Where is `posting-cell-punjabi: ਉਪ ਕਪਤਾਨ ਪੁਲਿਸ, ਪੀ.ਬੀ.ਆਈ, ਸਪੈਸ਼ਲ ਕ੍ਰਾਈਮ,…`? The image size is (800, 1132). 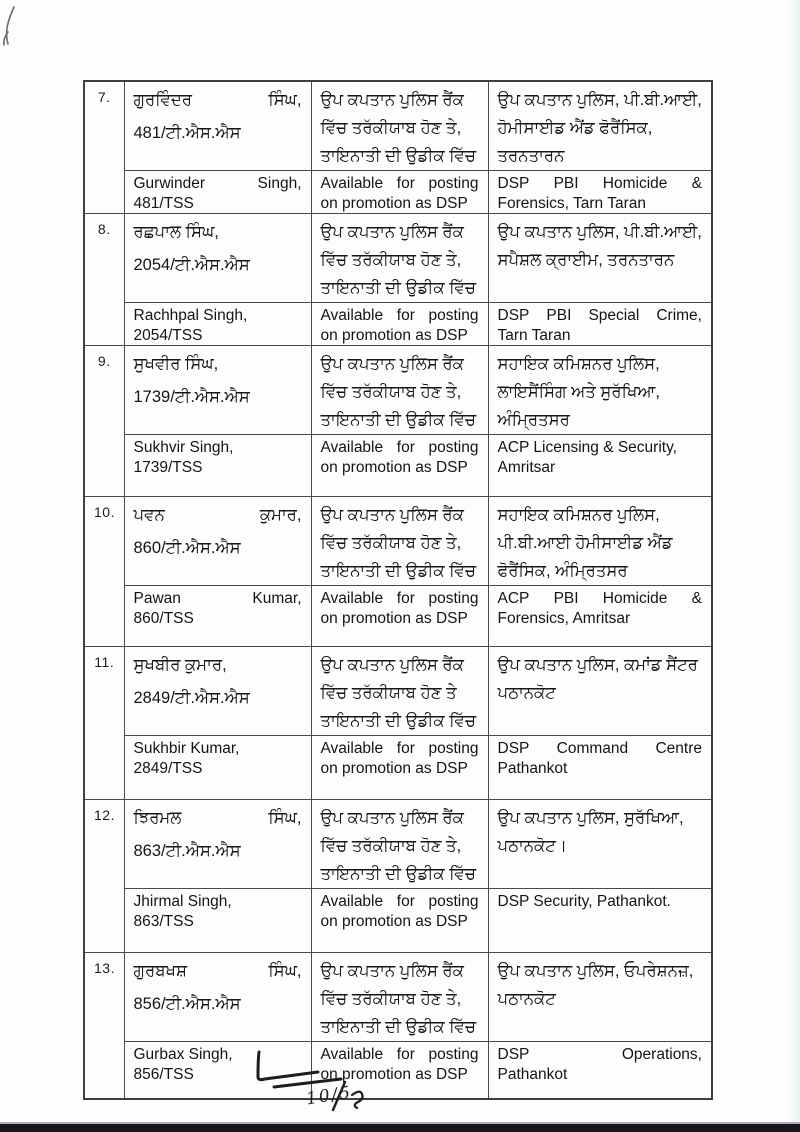
posting-cell-punjabi: ਉਪ ਕਪਤਾਨ ਪੁਲਿਸ, ਪੀ.ਬੀ.ਆਈ, ਸਪੈਸ਼ਲ ਕ੍ਰਾਈਮ,… is located at coordinates (600, 258).